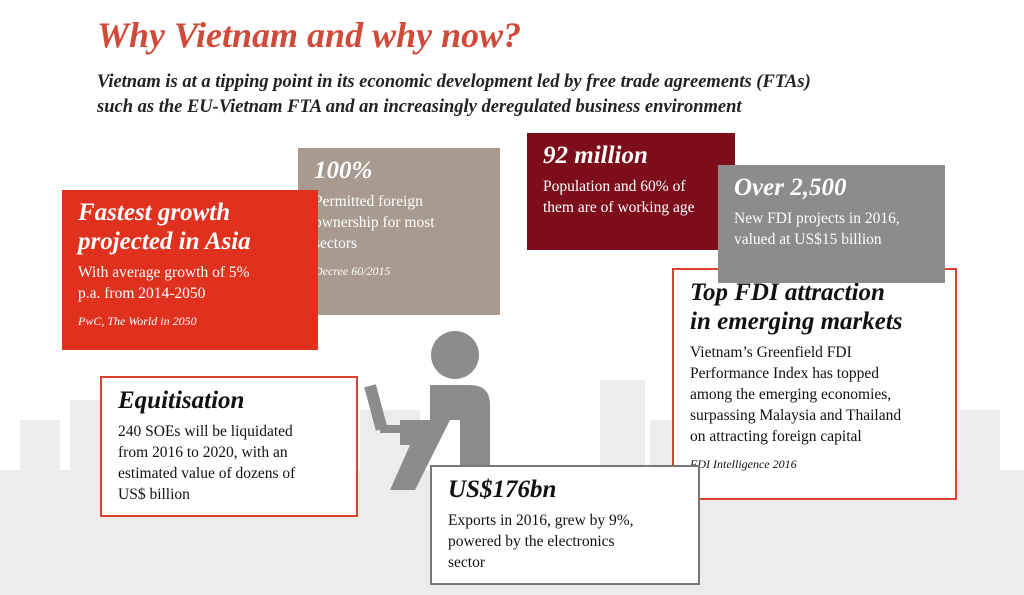 Image resolution: width=1024 pixels, height=595 pixels. I want to click on heading-line: 100%, so click(343, 170).